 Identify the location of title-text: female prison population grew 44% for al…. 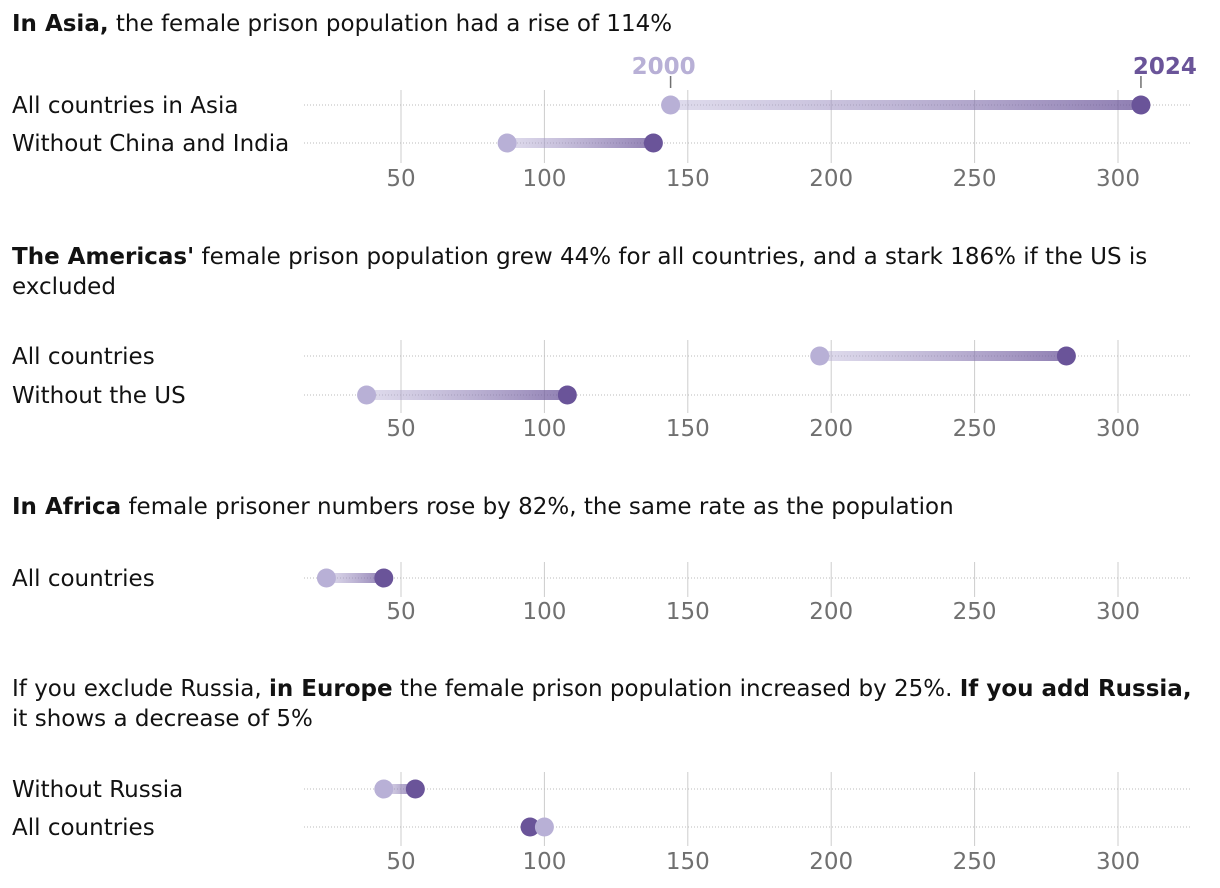
(580, 272).